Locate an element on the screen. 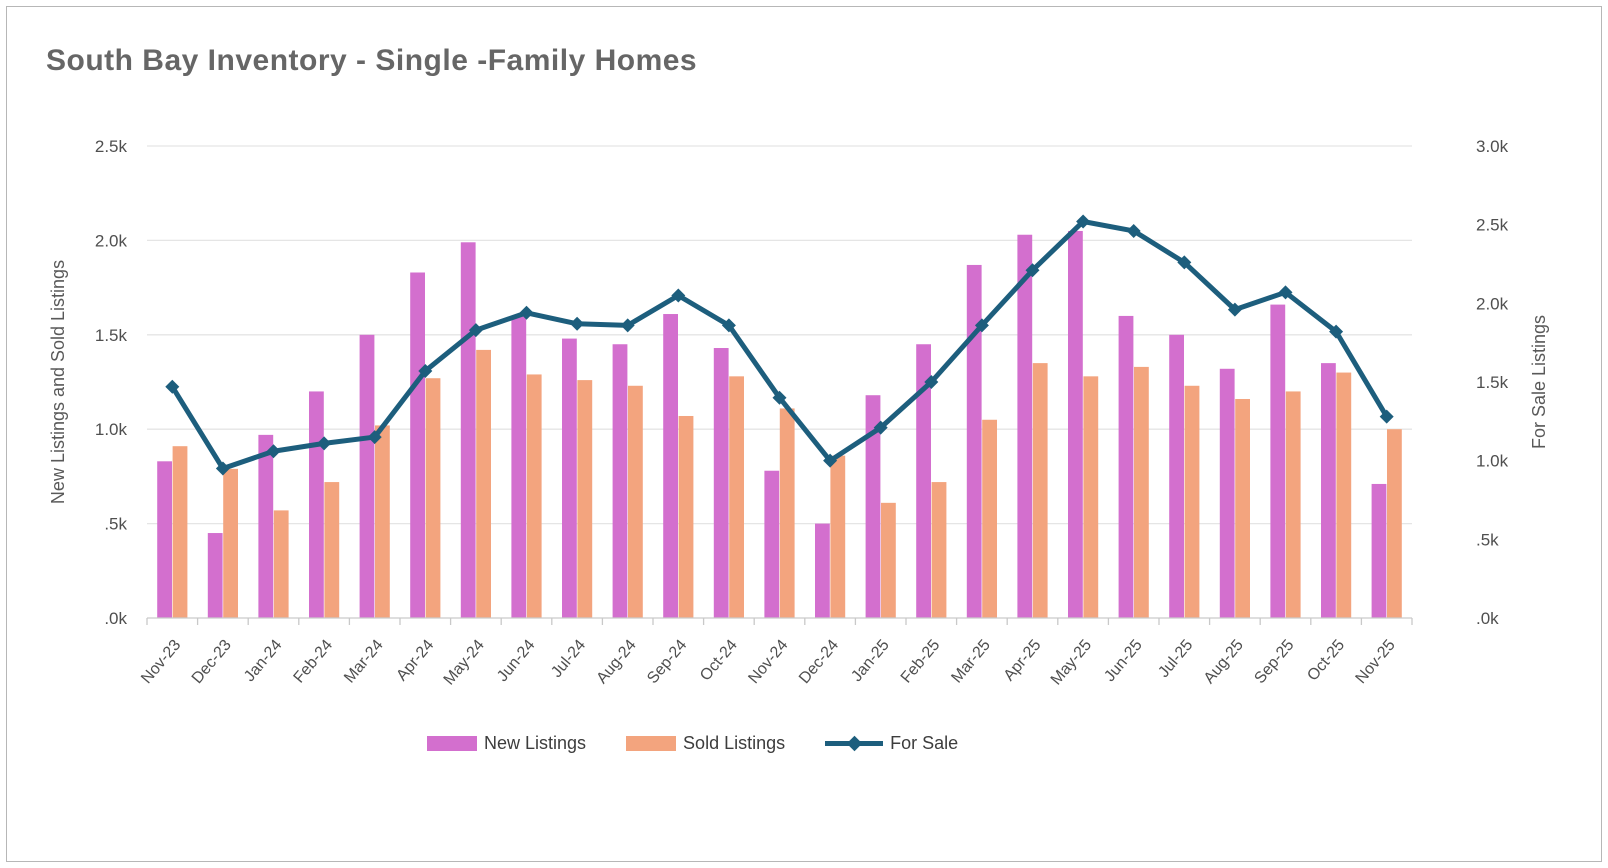 The width and height of the screenshot is (1608, 868). legend-swatch-sold-listings is located at coordinates (651, 743).